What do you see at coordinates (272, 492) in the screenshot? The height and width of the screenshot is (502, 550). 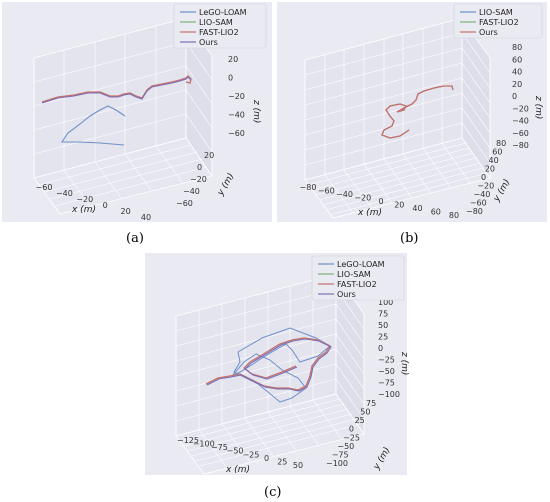 I see `panel-c-caption: (c)` at bounding box center [272, 492].